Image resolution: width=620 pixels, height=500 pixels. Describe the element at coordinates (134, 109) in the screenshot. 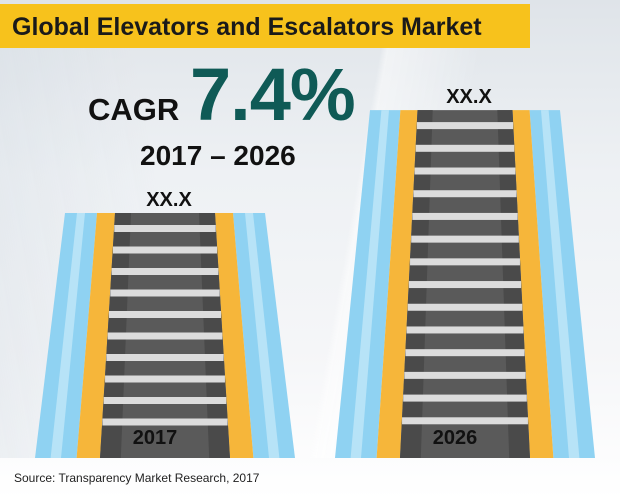

I see `cagr-label: CAGR` at that location.